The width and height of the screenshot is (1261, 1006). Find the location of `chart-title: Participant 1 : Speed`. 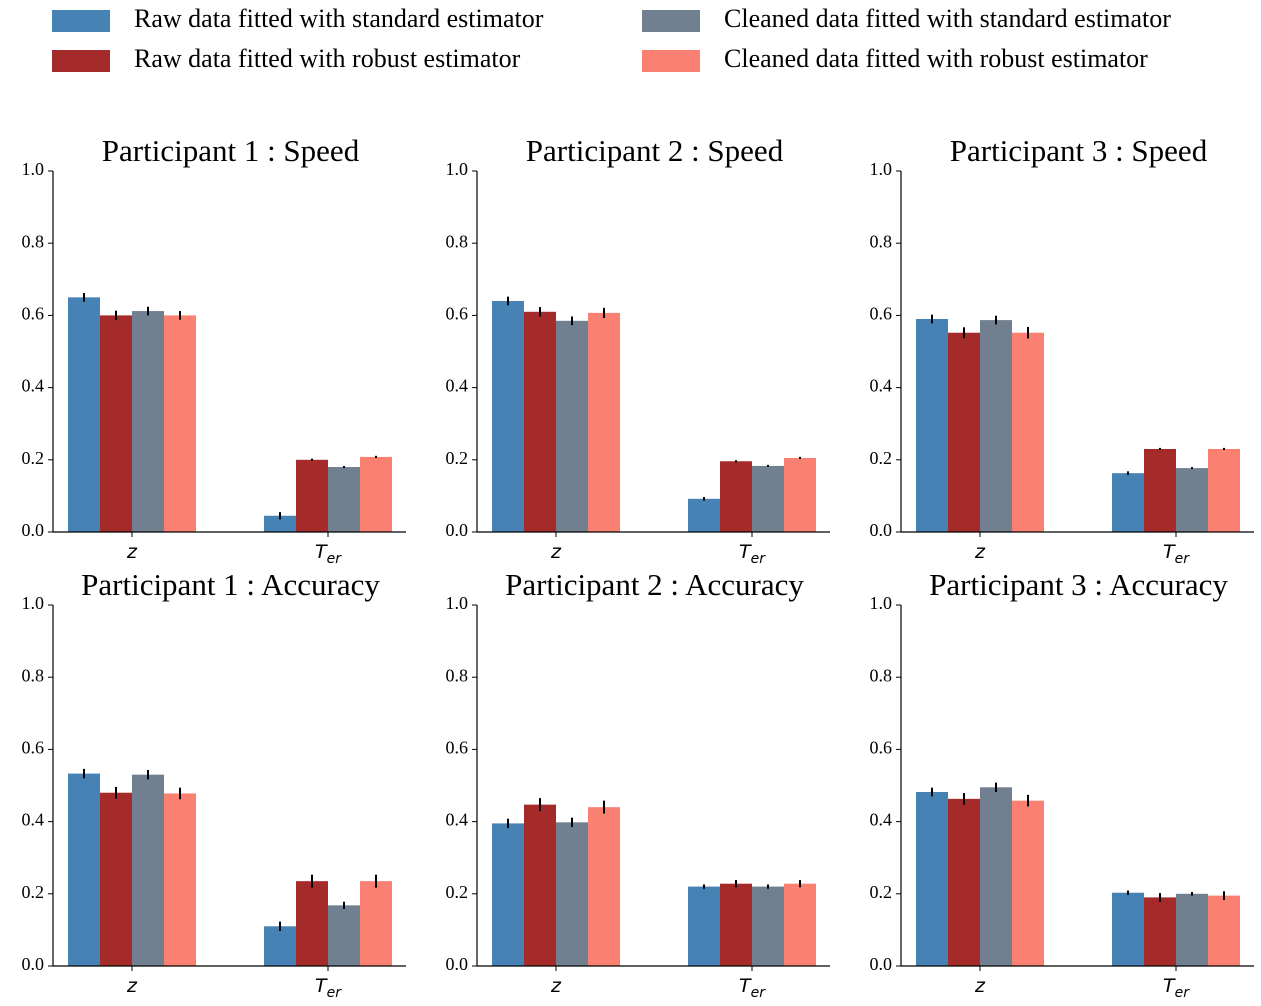

chart-title: Participant 1 : Speed is located at coordinates (231, 150).